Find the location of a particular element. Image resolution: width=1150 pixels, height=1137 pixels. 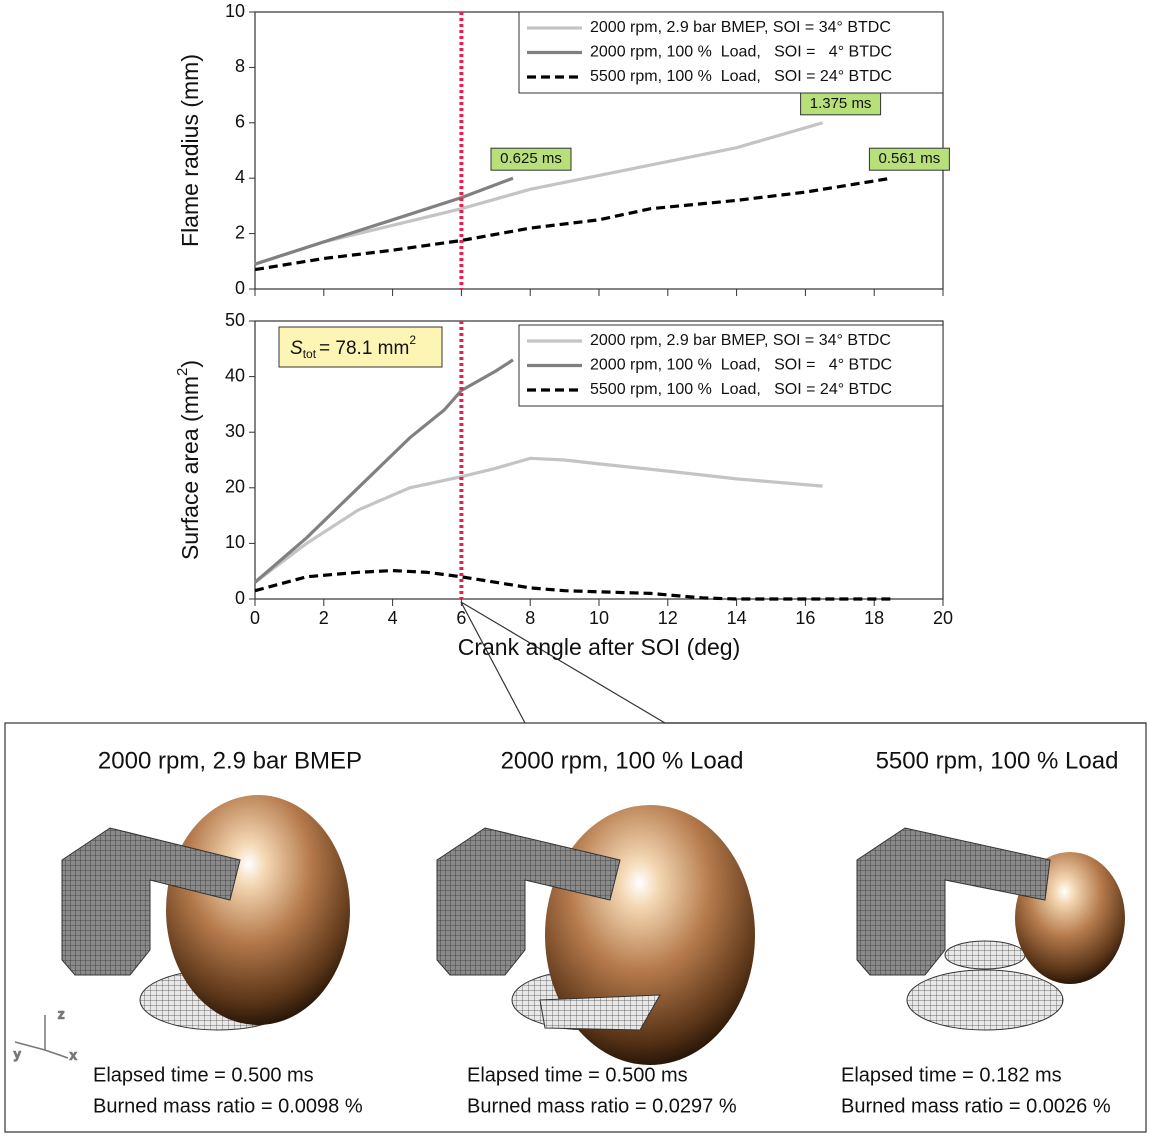

y-tick-label: 50 is located at coordinates (235, 320).